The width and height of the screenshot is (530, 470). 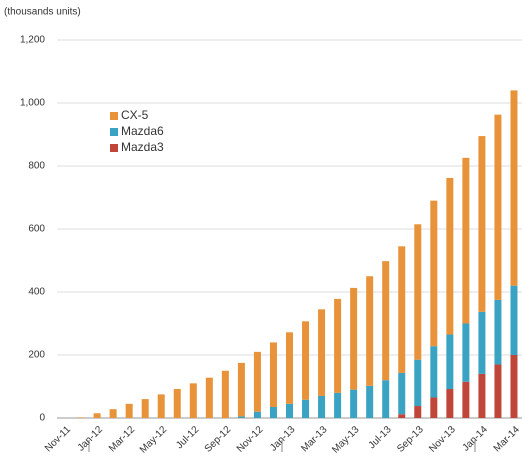 I want to click on legend-label: Mazda3, so click(x=142, y=147).